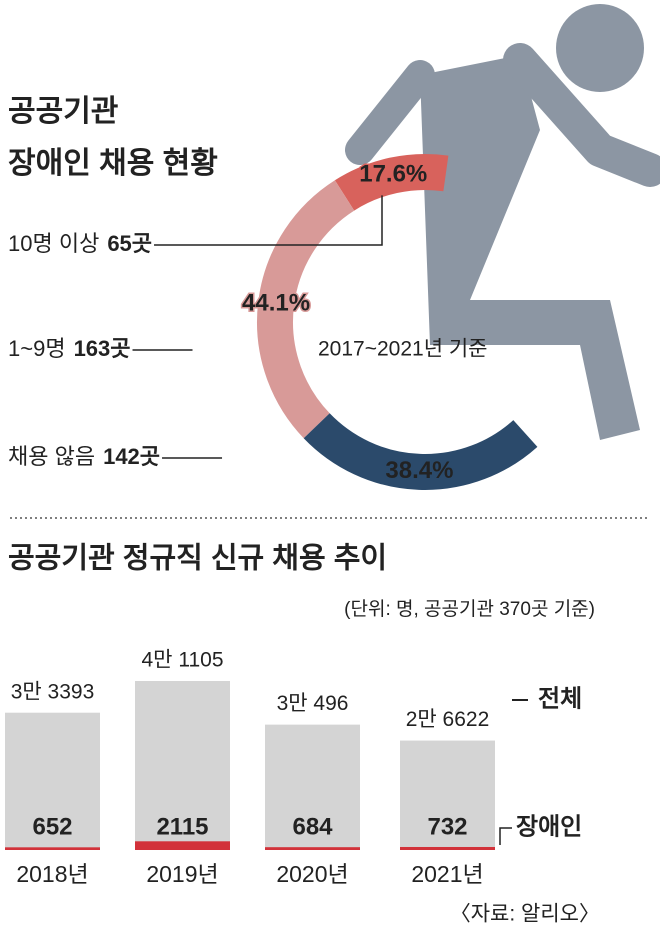 The height and width of the screenshot is (934, 660). I want to click on annotation: 2017~2021년 기준, so click(403, 349).